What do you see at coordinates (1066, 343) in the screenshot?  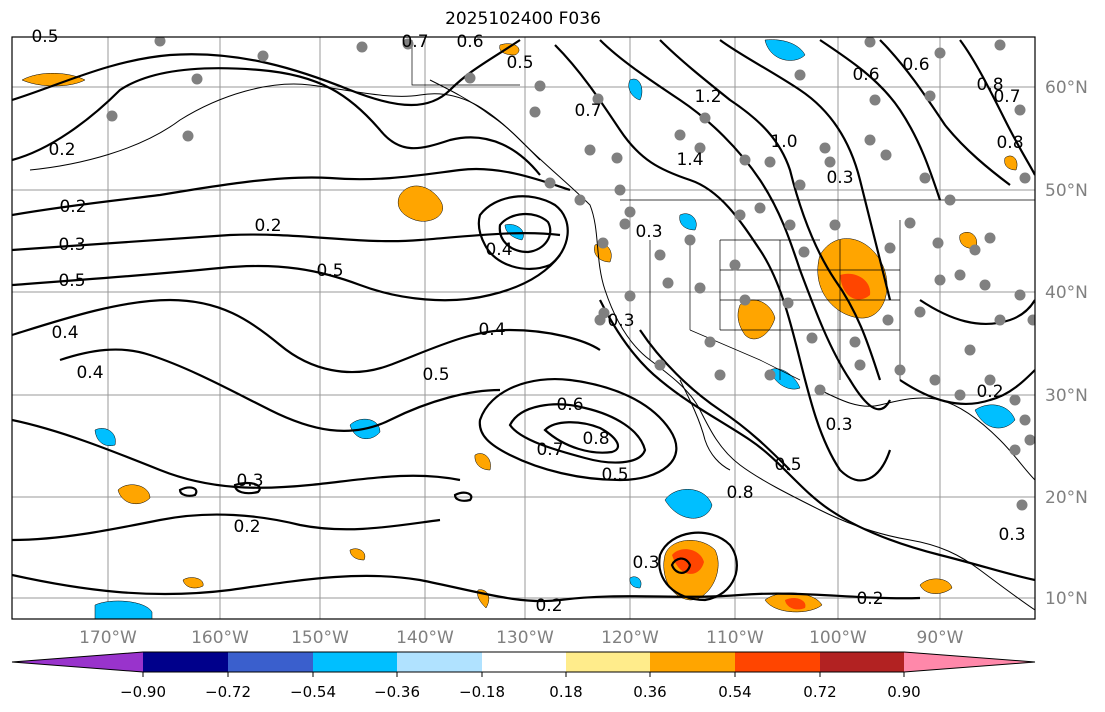 I see `latitude-labels: 60°N 50°N 40°N 30°N 20°N 10°N` at bounding box center [1066, 343].